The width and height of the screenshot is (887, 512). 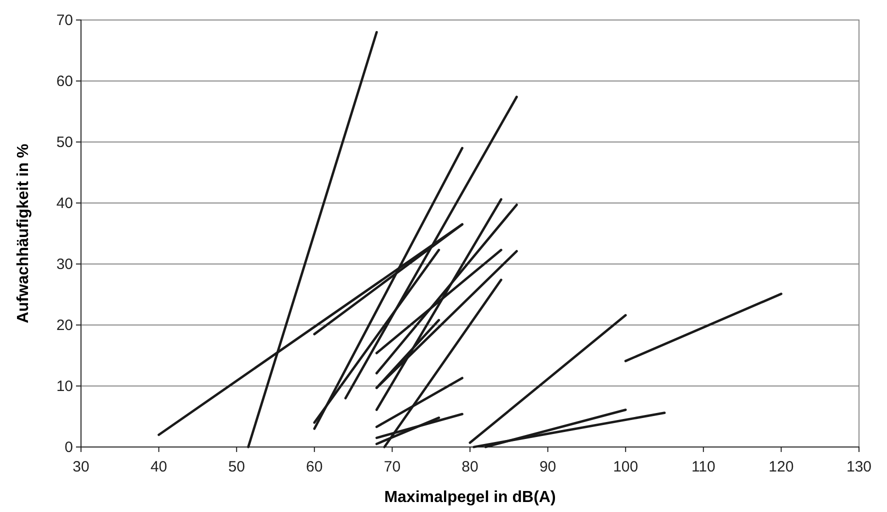 I want to click on x-tick-label: 70, so click(x=392, y=467).